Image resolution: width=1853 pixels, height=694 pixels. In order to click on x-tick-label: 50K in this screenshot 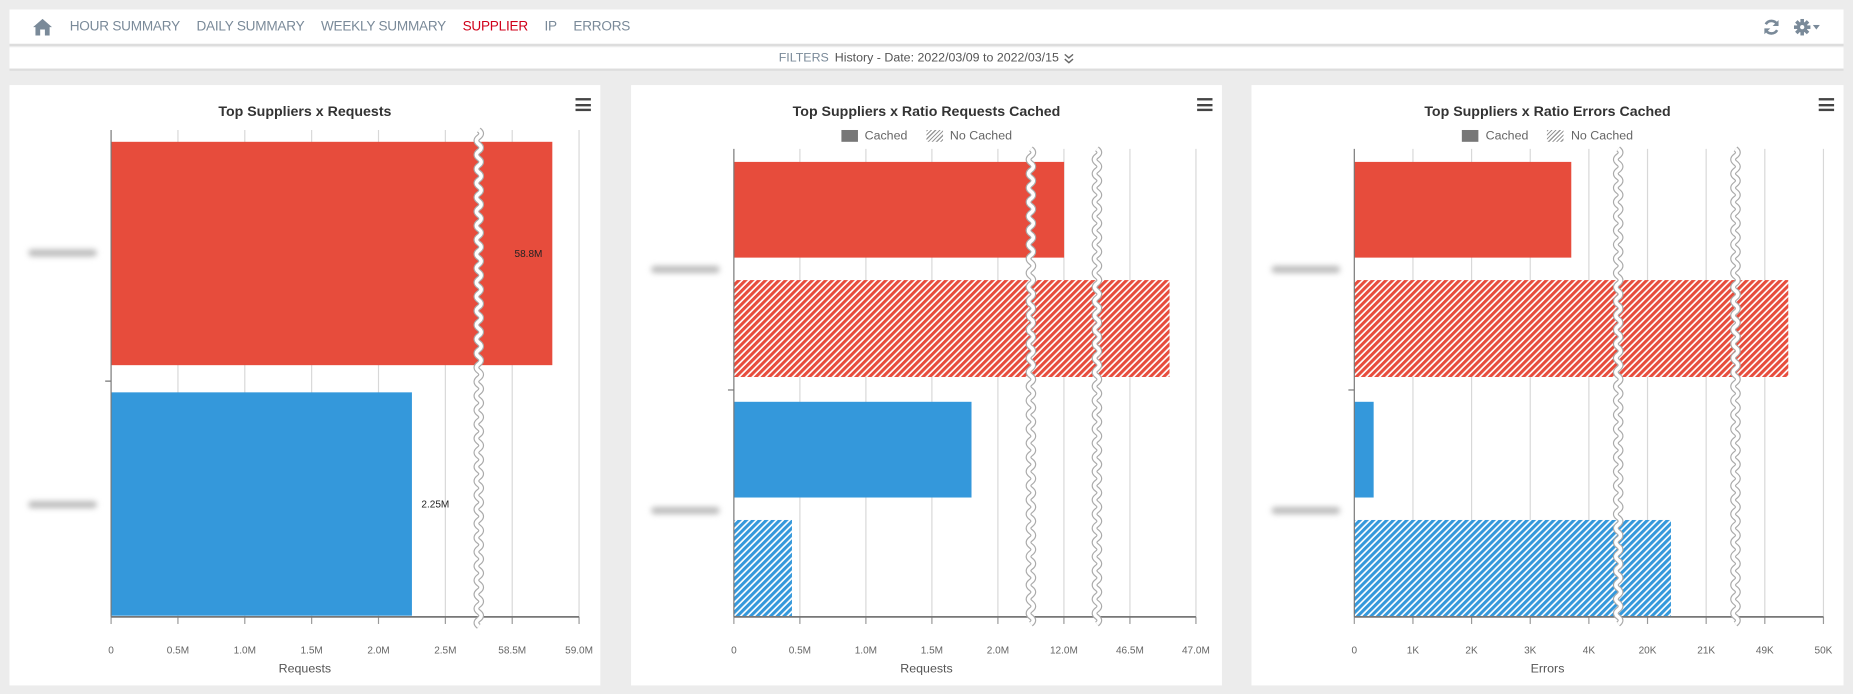, I will do `click(1824, 651)`.